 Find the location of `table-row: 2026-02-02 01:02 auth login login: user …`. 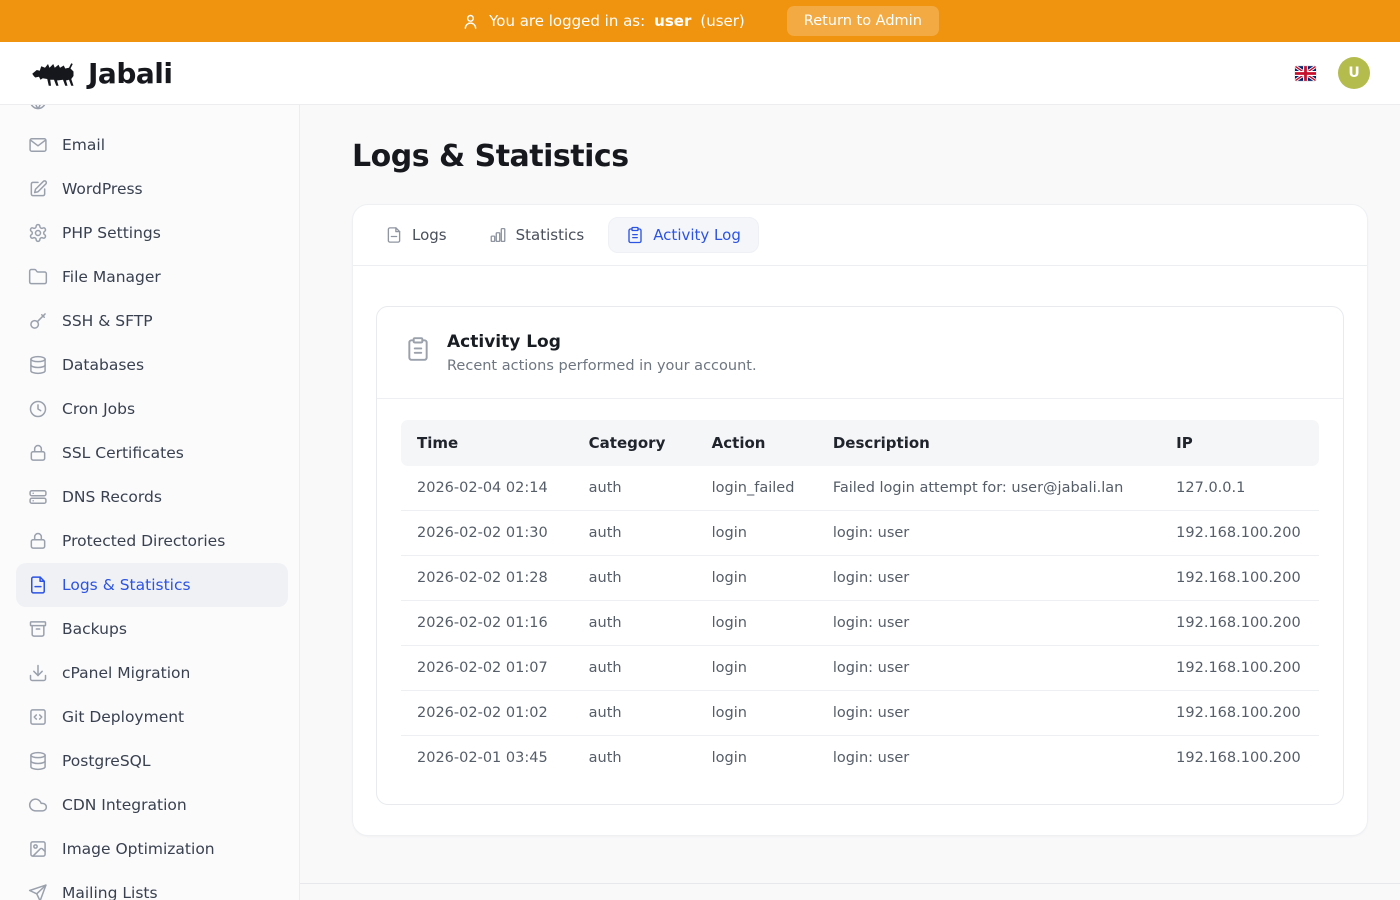

table-row: 2026-02-02 01:02 auth login login: user … is located at coordinates (860, 713).